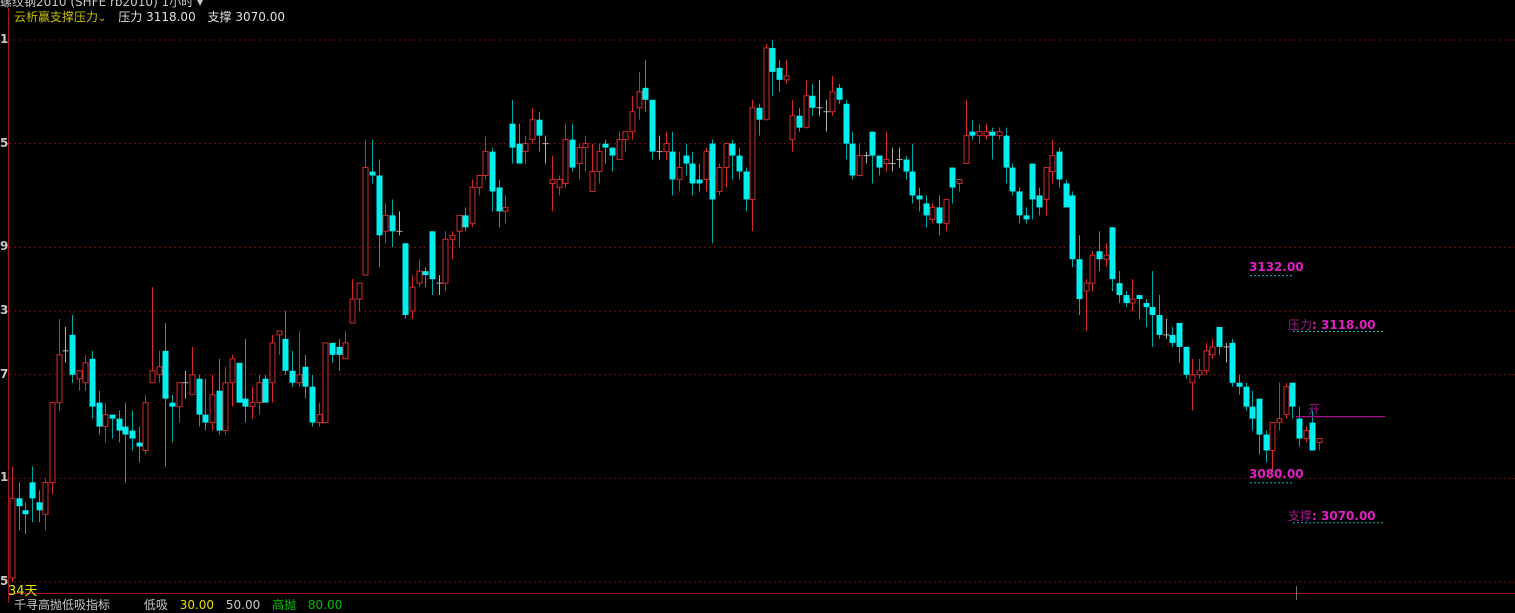 The height and width of the screenshot is (613, 1515). What do you see at coordinates (178, 604) in the screenshot?
I see `sub-indicator-bar: 千寻高抛低吸指标 低吸 30.00 50.00 高抛 80.00` at bounding box center [178, 604].